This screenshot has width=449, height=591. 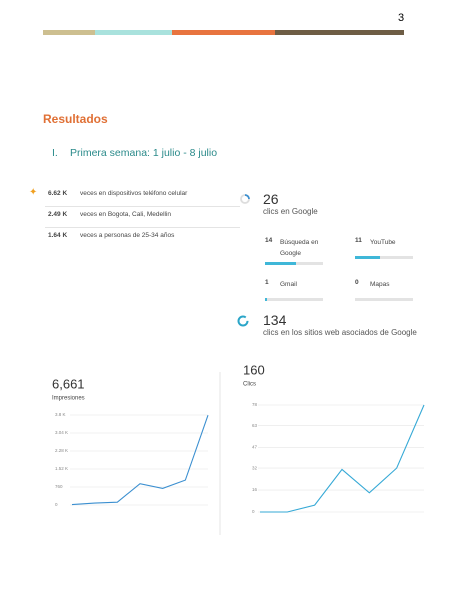 What do you see at coordinates (33, 192) in the screenshot?
I see `sparkle-icon: ✦` at bounding box center [33, 192].